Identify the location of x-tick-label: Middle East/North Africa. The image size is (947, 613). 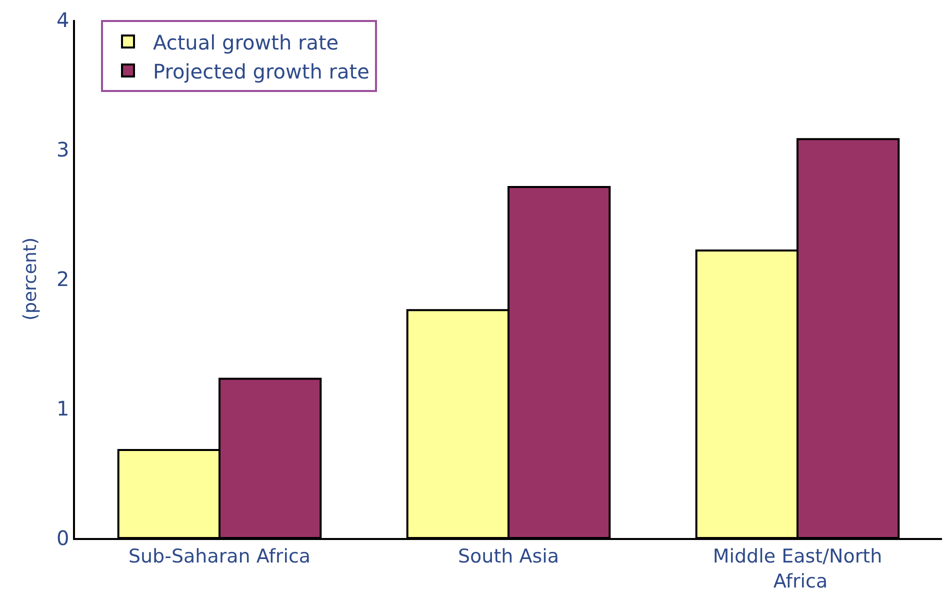
(797, 569).